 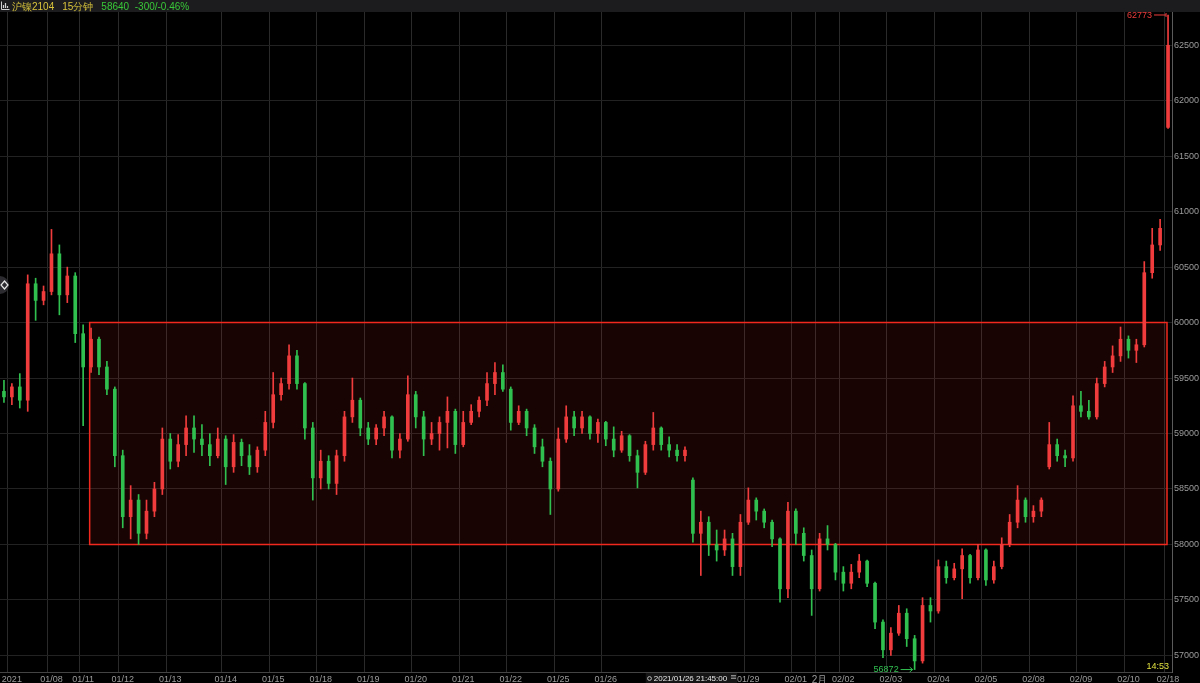 What do you see at coordinates (1187, 266) in the screenshot?
I see `y-tick-label: 60500` at bounding box center [1187, 266].